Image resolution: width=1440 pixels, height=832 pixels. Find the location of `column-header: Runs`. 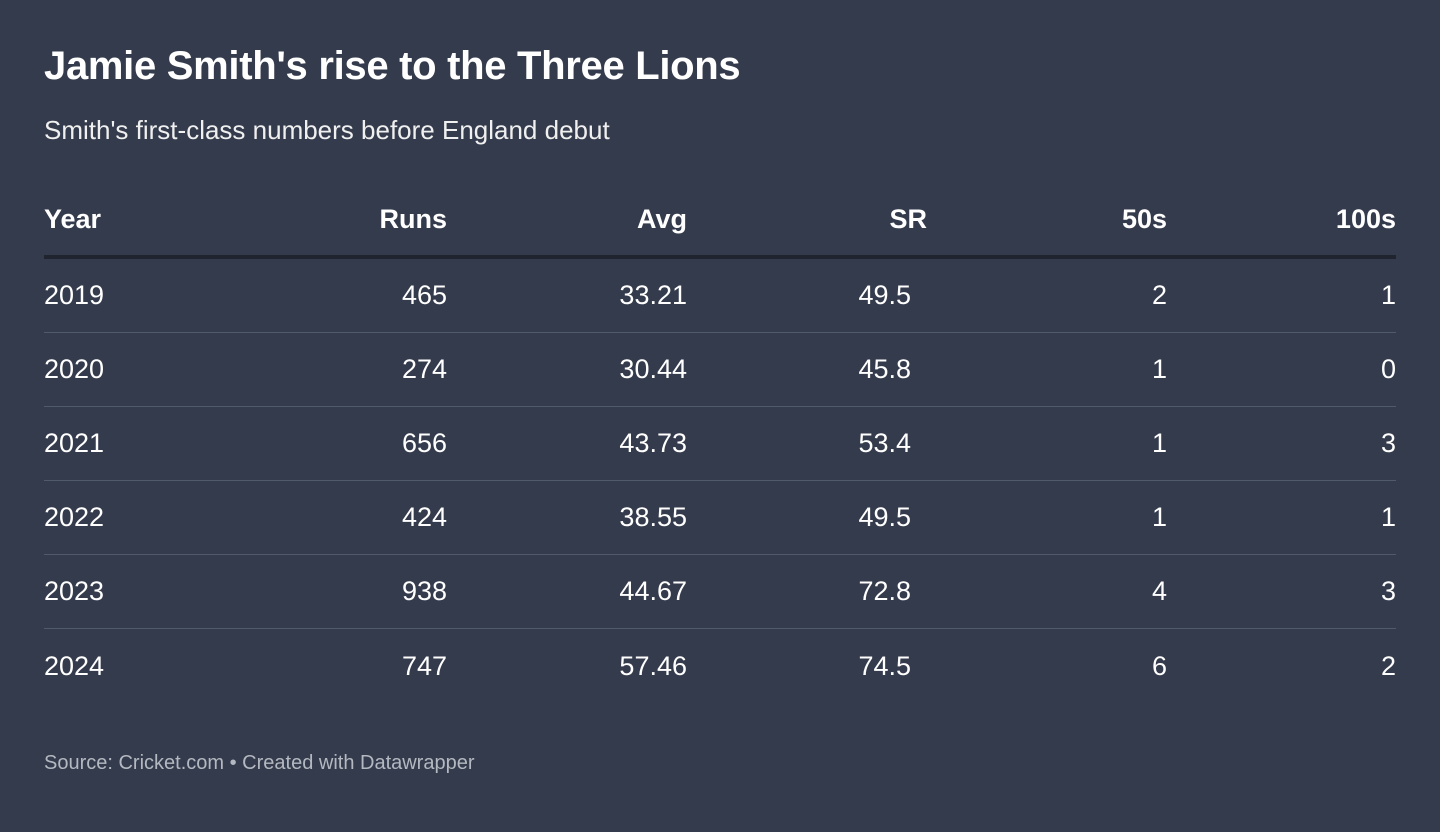

column-header: Runs is located at coordinates (413, 219).